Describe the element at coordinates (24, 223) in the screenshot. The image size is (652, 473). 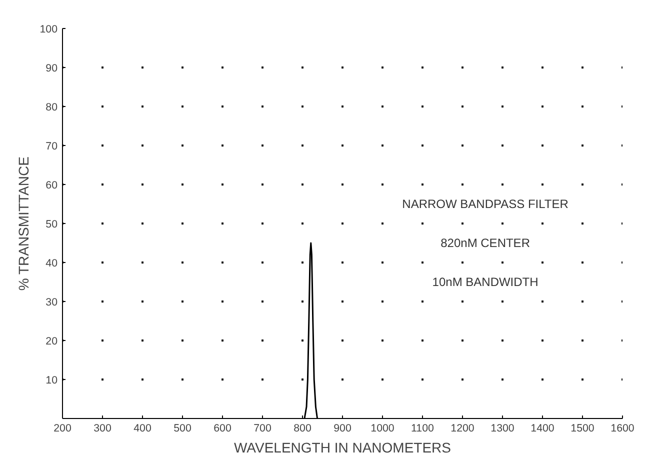
I see `y-axis-title: % TRANSMITTANCE` at that location.